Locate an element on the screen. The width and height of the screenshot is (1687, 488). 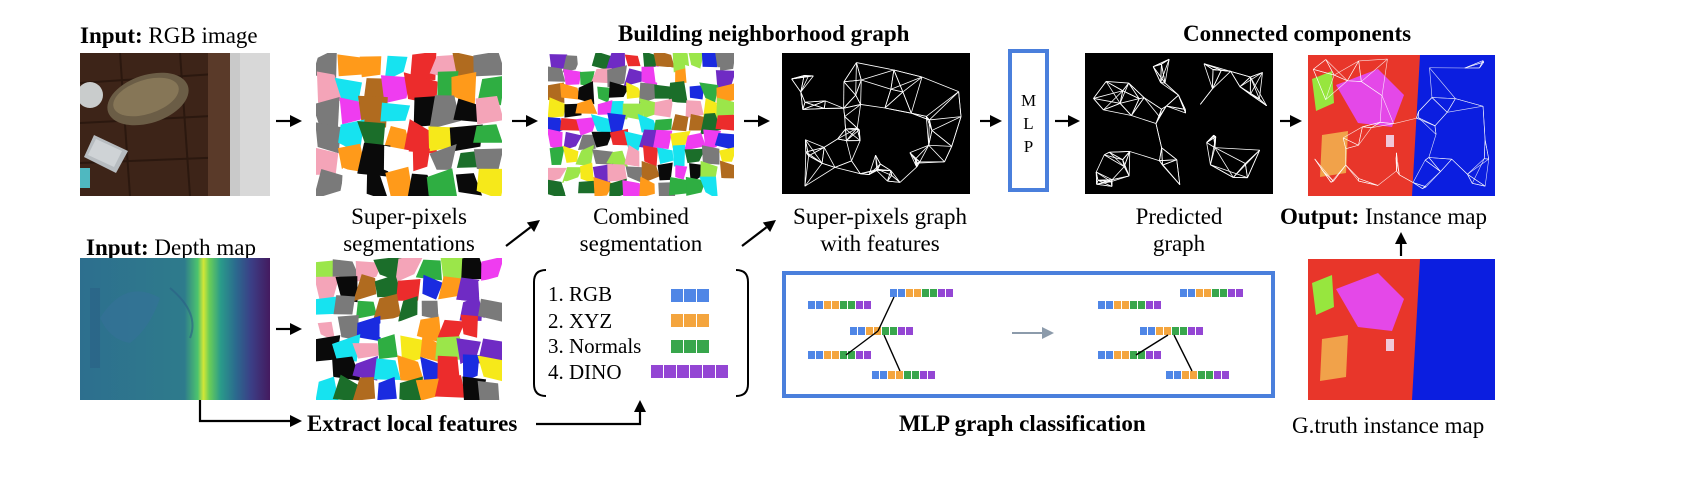
rgb-image is located at coordinates (175, 124).